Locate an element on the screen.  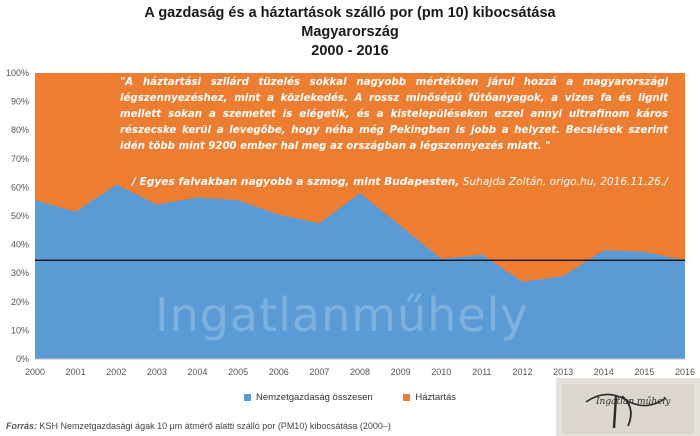
source-label: Forrás: is located at coordinates (22, 426).